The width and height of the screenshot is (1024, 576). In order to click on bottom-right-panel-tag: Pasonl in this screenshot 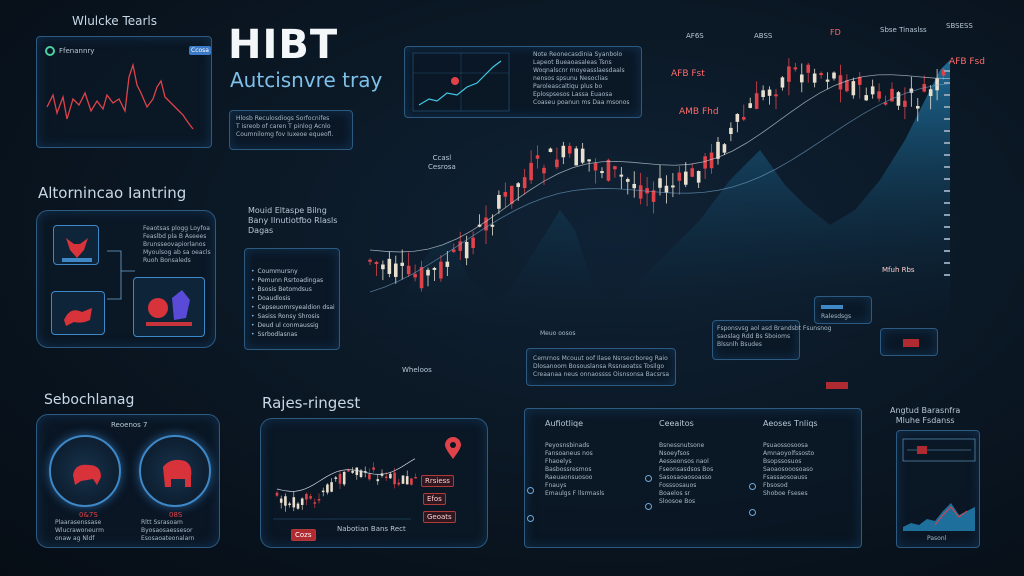, I will do `click(937, 538)`.